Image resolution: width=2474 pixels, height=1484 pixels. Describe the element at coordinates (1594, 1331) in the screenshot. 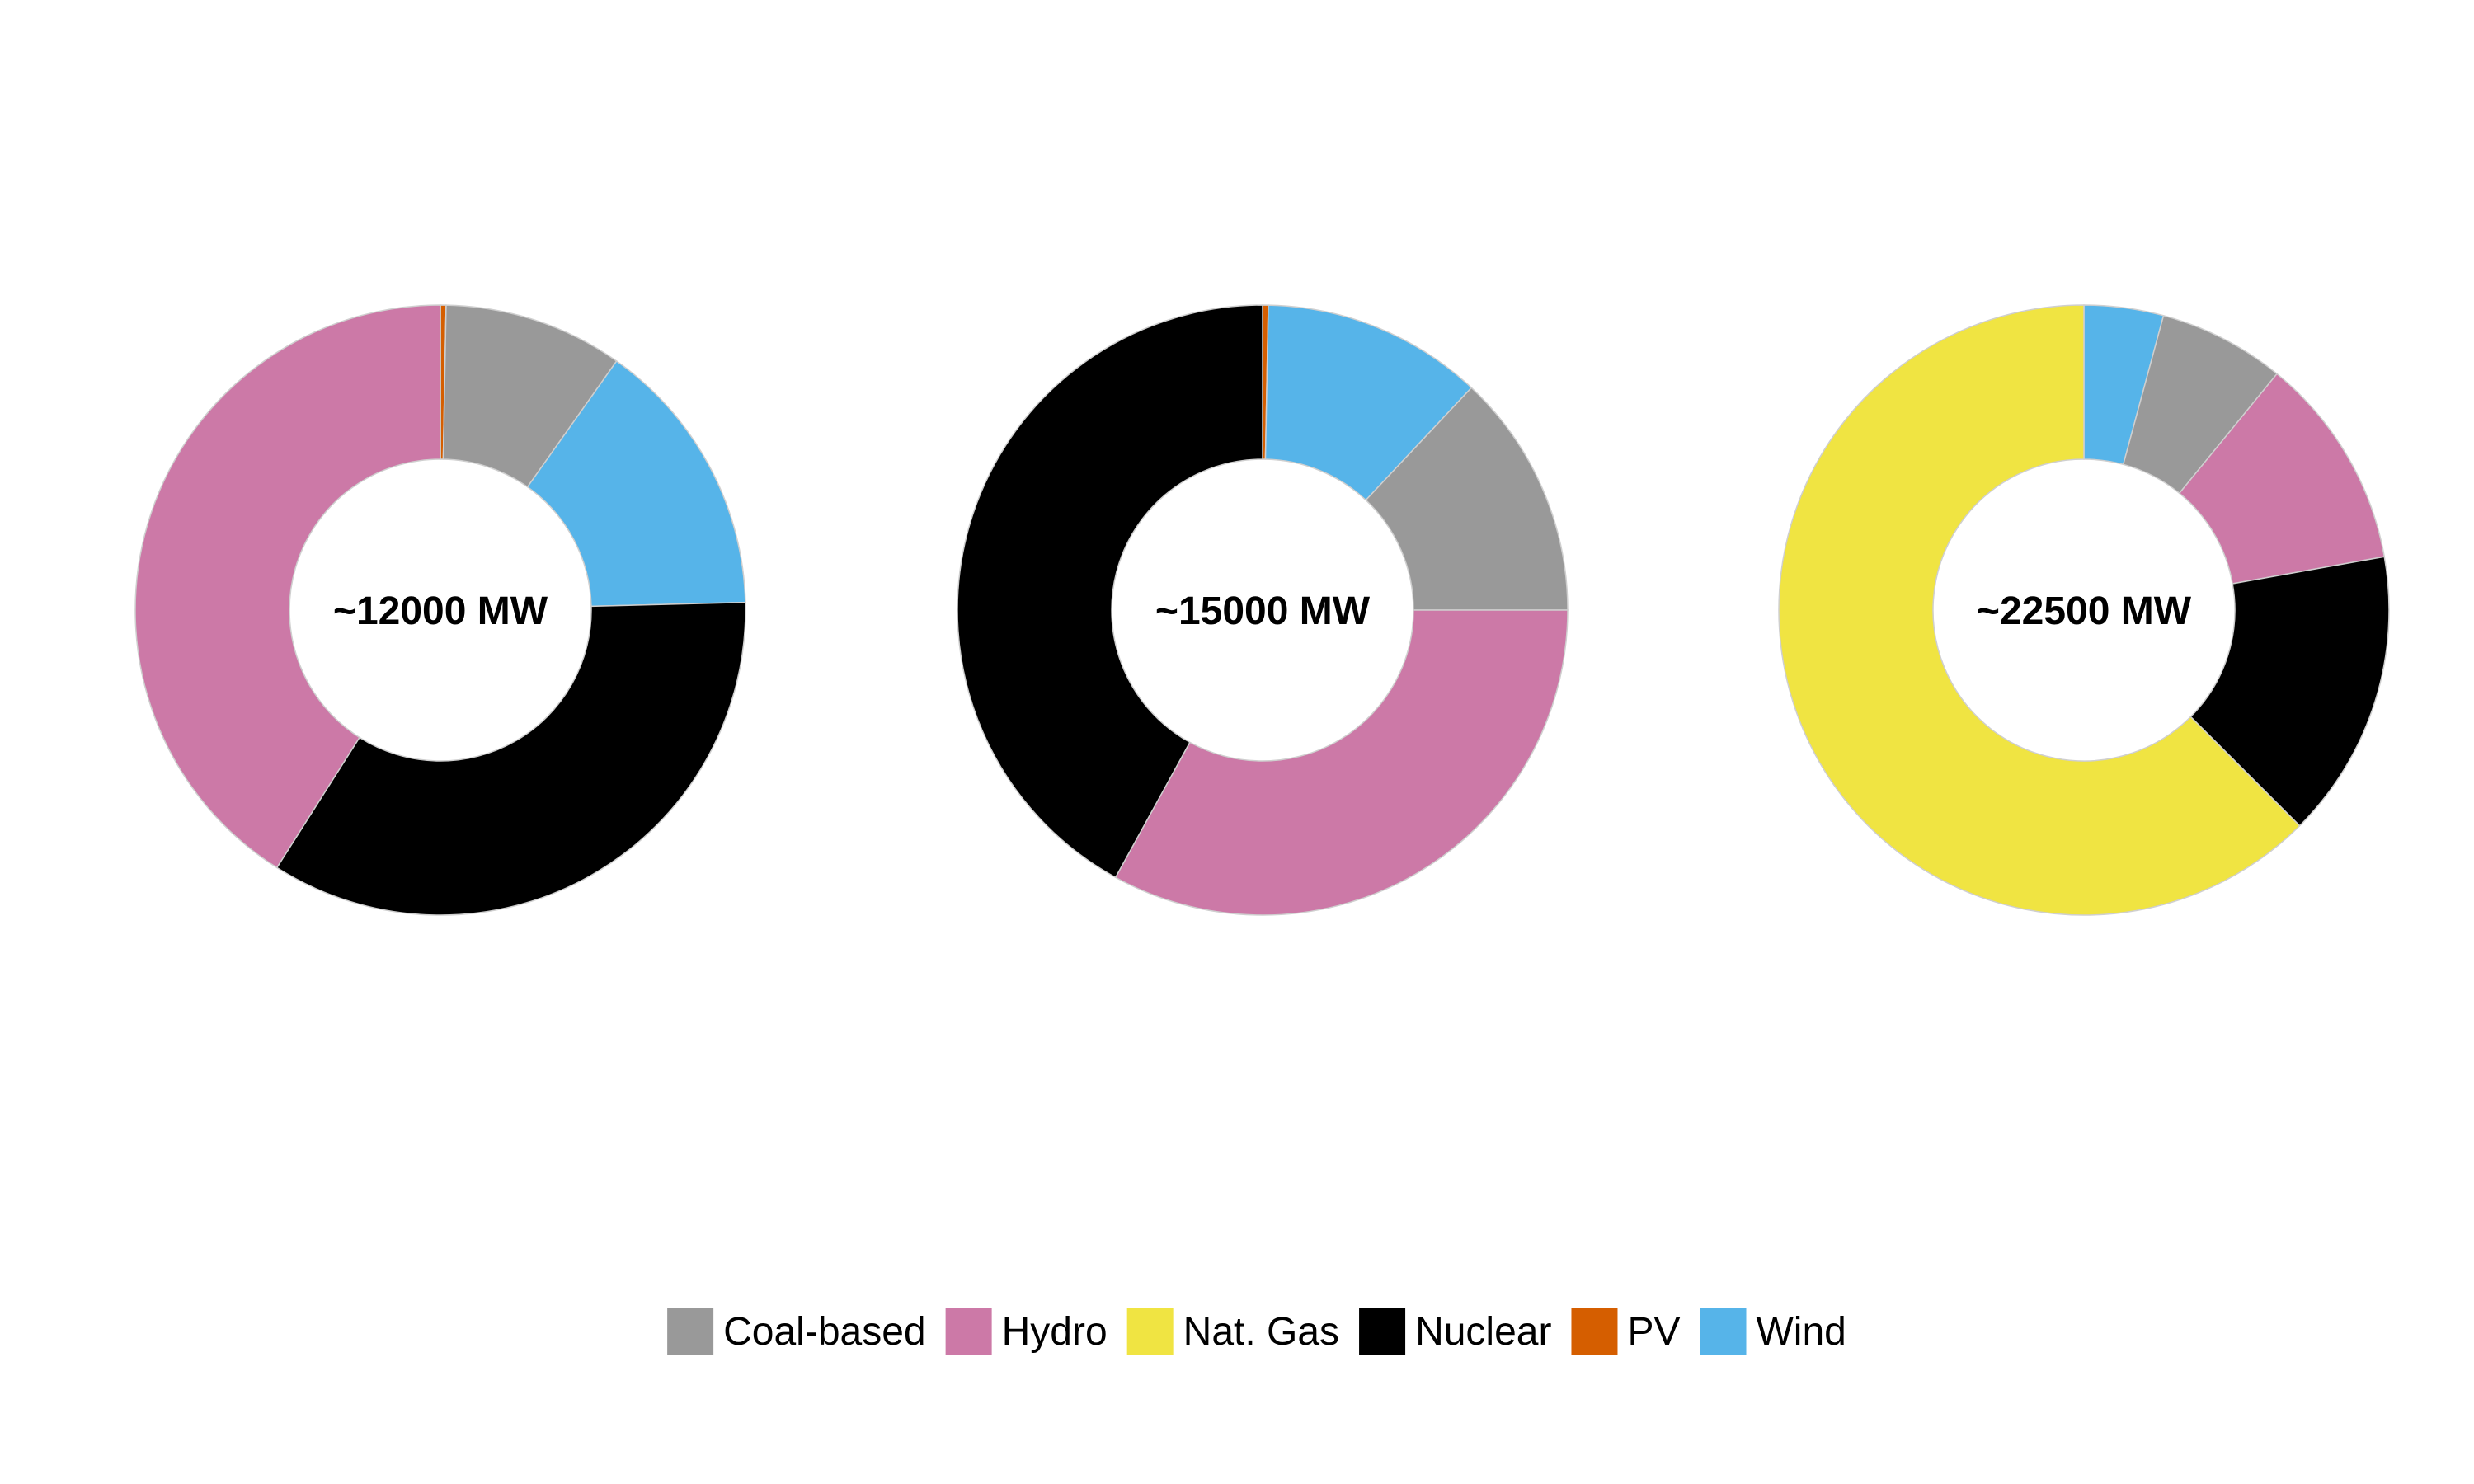

I see `legend-key-pv` at that location.